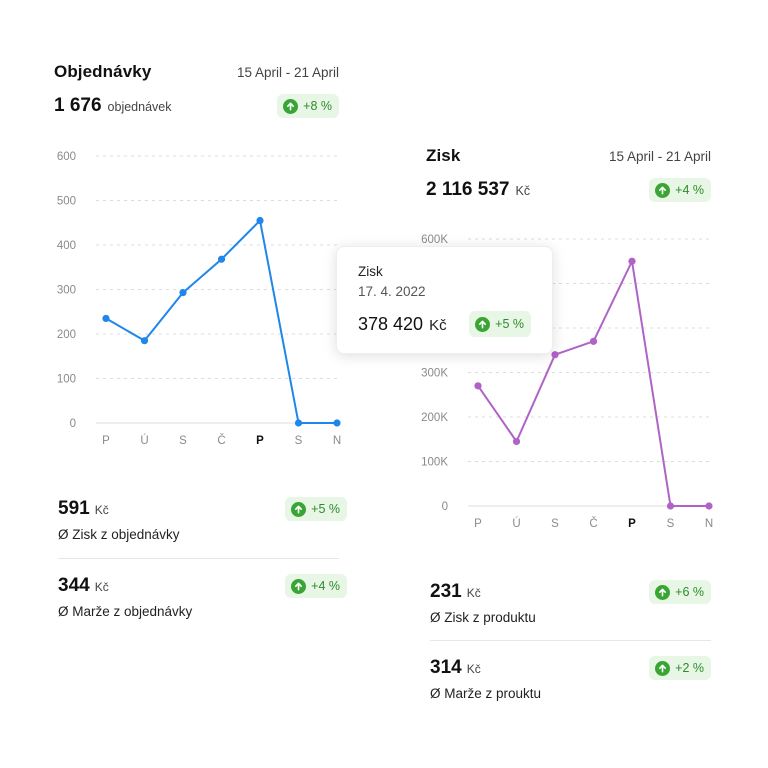 This screenshot has width=768, height=768. Describe the element at coordinates (221, 321) in the screenshot. I see `series-line` at that location.